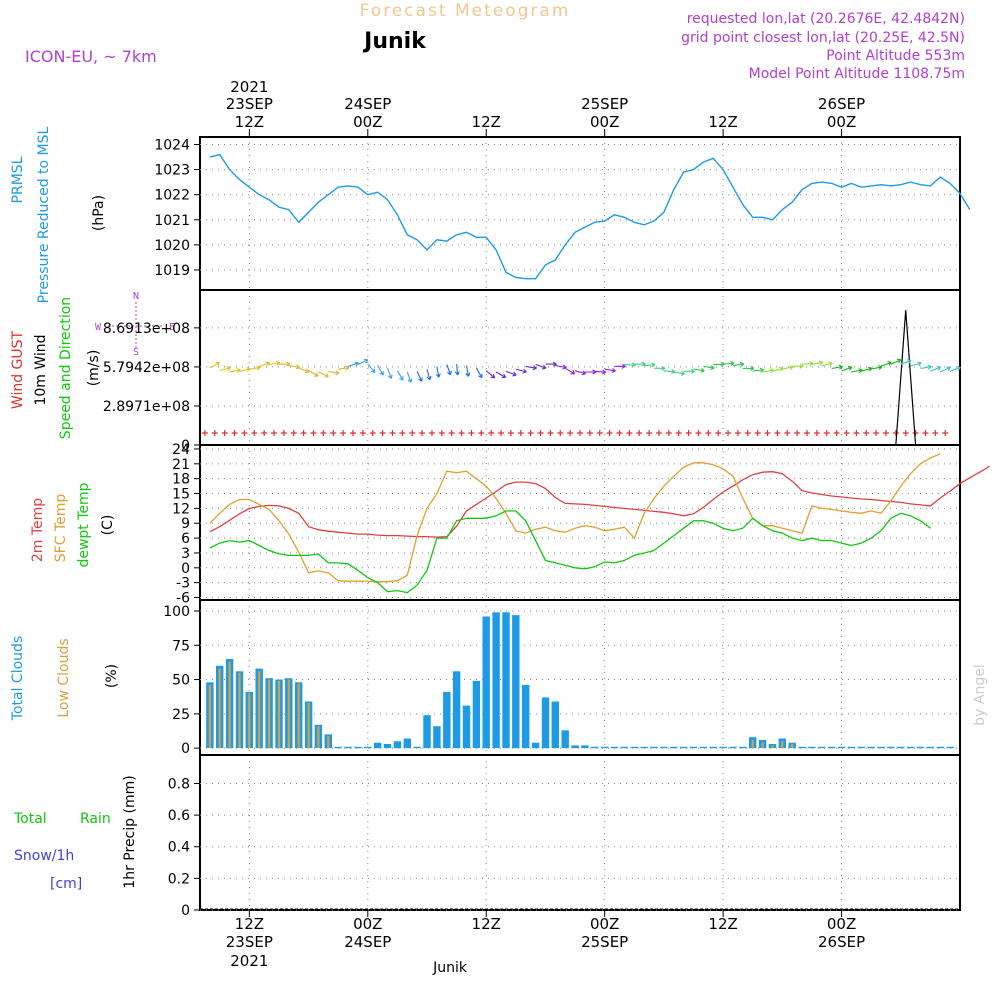 The width and height of the screenshot is (1000, 1000). I want to click on time-label-bottom: 12Z, so click(722, 924).